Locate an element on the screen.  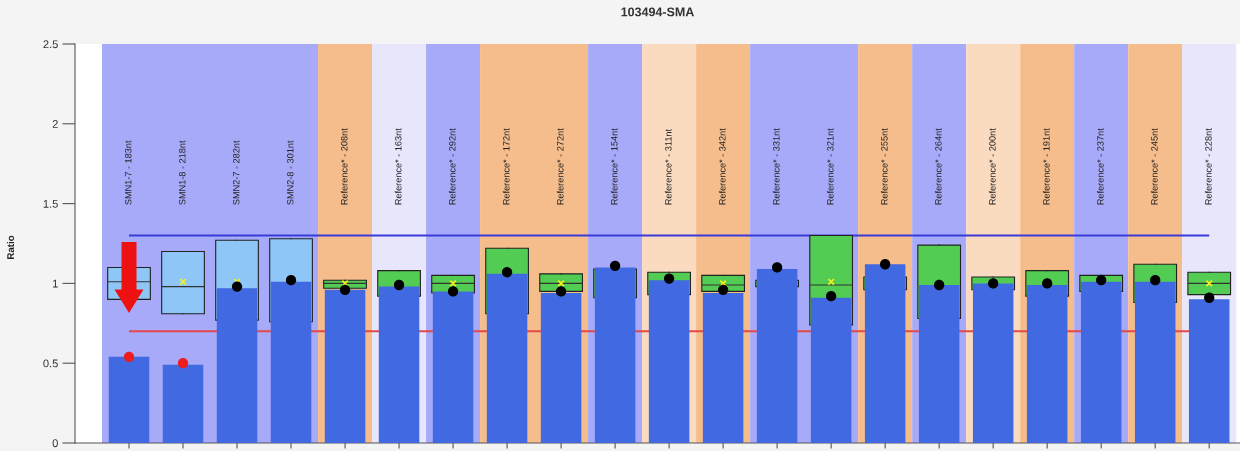
y-axis-title: Ratio is located at coordinates (10, 247).